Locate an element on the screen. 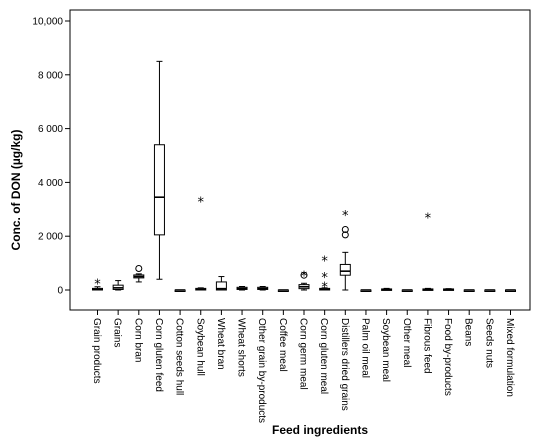 This screenshot has width=550, height=441. x-tick-label: Distillers dried grains is located at coordinates (344, 364).